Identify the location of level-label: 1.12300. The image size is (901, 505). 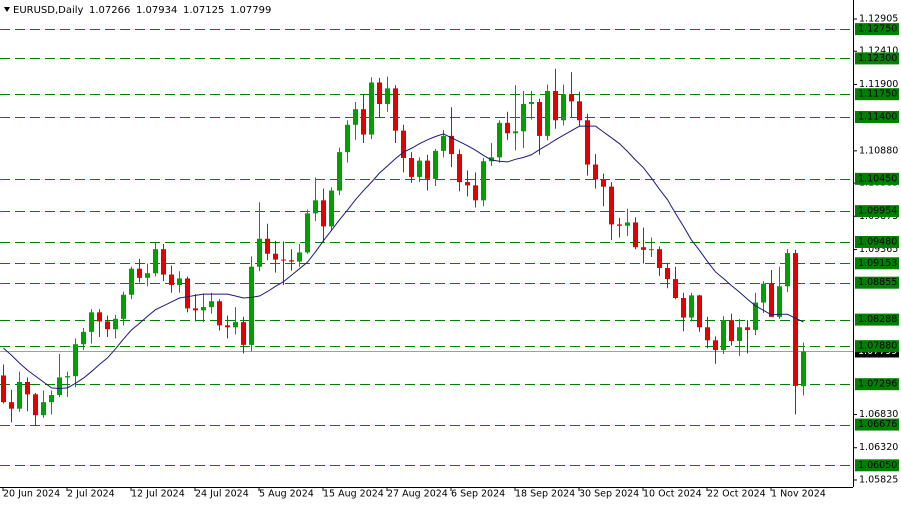
(877, 58).